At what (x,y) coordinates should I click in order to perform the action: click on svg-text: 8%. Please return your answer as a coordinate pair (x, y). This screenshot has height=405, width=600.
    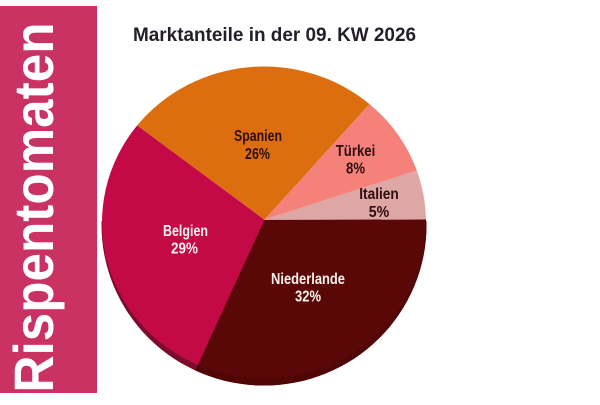
    Looking at the image, I should click on (355, 169).